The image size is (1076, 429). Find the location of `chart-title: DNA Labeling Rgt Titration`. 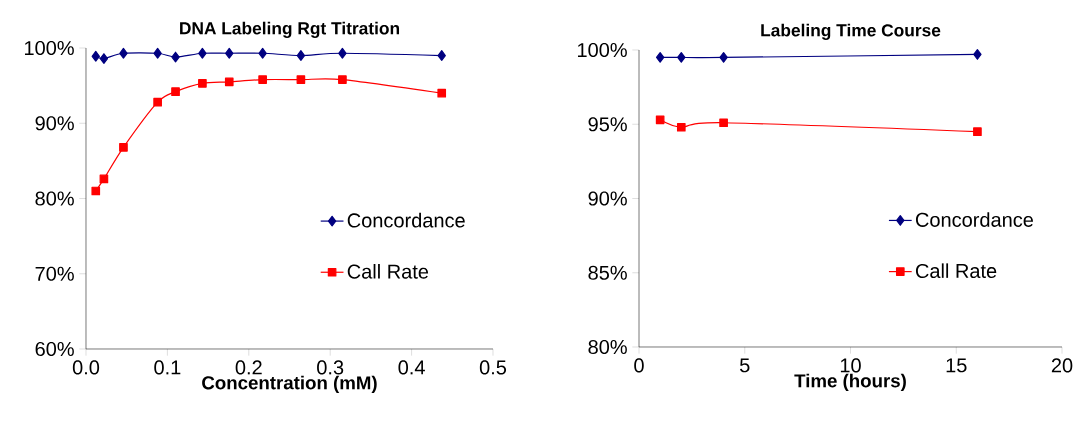

chart-title: DNA Labeling Rgt Titration is located at coordinates (290, 29).